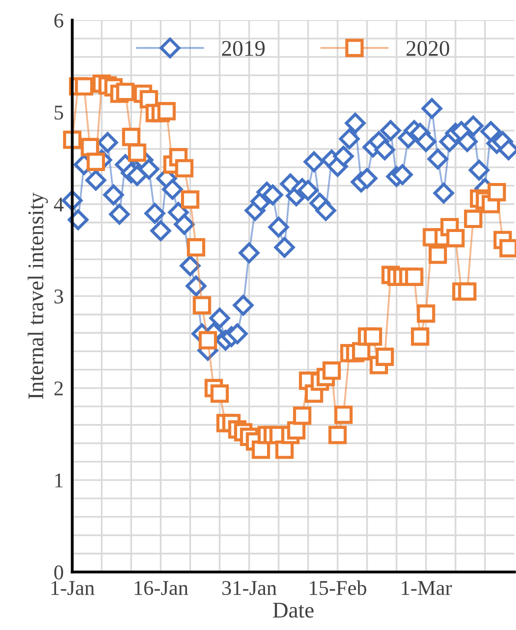  Describe the element at coordinates (38, 295) in the screenshot. I see `y-axis-title: Internal travel intensity` at that location.